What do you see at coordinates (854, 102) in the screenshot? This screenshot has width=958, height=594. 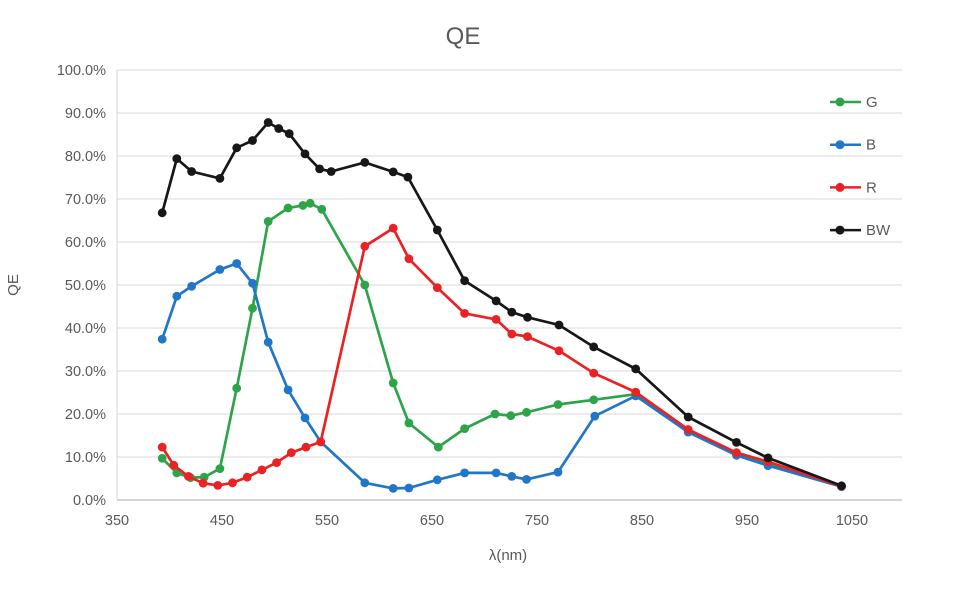 I see `legend-item-G: G` at bounding box center [854, 102].